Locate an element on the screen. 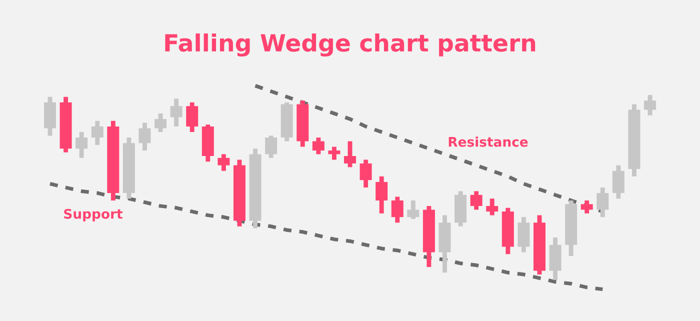  annotation: Support is located at coordinates (93, 215).